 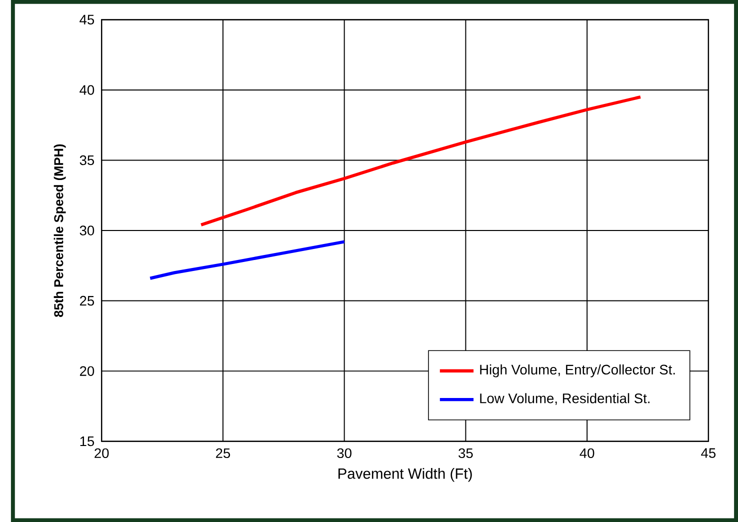 What do you see at coordinates (565, 399) in the screenshot?
I see `legend-label: Low Volume, Residential St.` at bounding box center [565, 399].